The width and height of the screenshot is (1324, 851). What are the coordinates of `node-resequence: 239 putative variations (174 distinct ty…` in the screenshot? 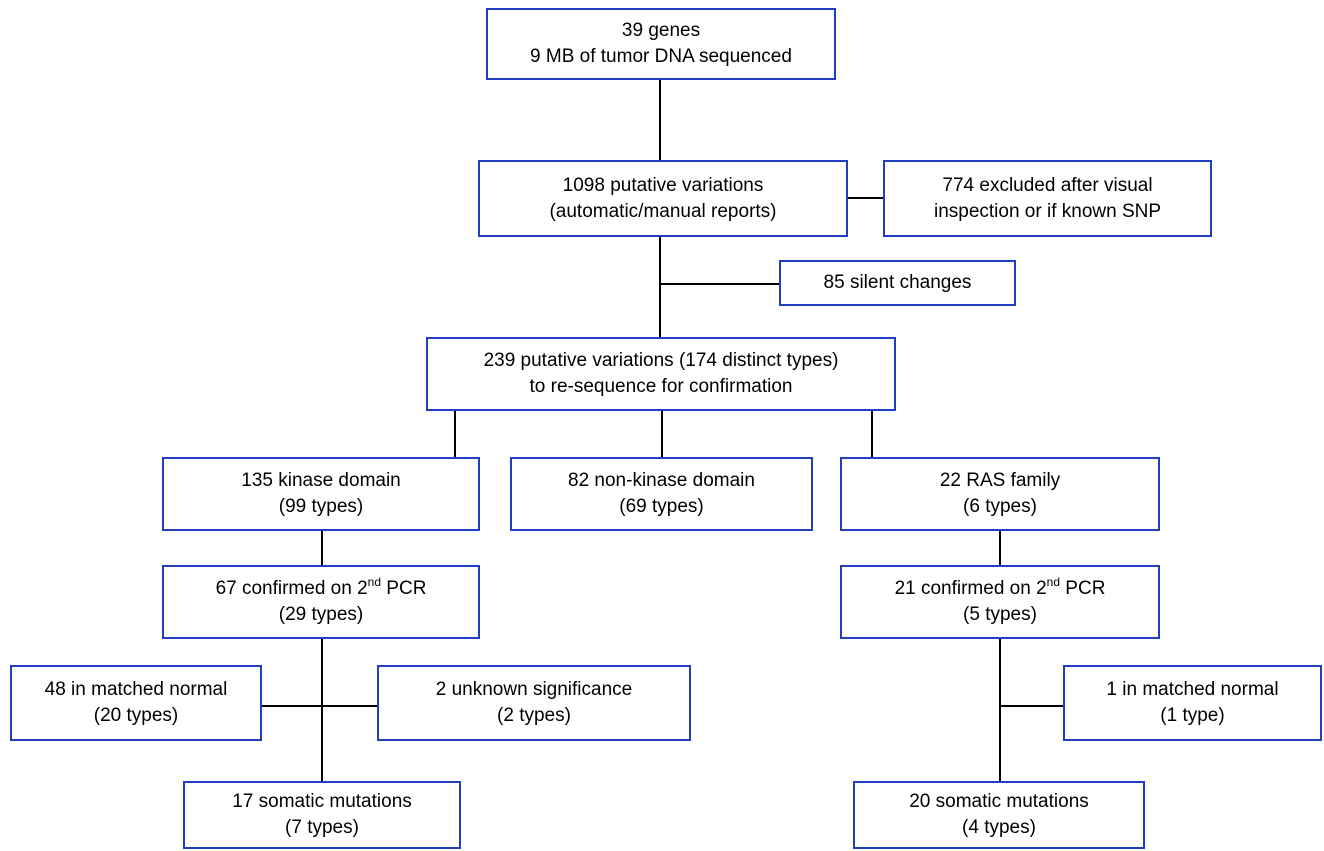 It's located at (661, 374).